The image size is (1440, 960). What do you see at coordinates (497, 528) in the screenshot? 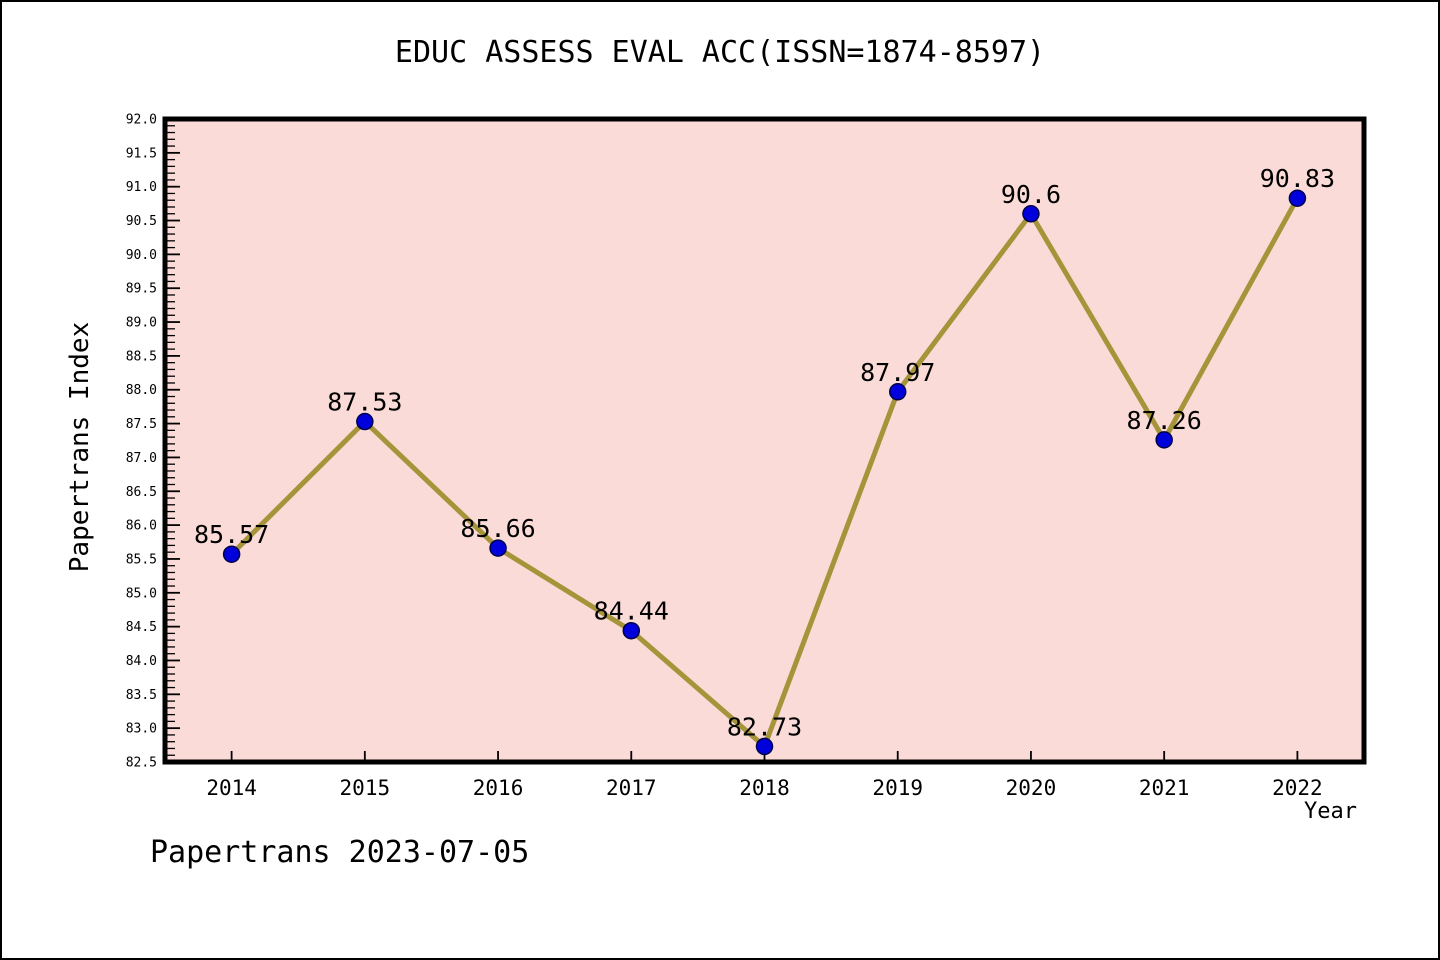
I see `point-value-label: 85.66` at bounding box center [497, 528].